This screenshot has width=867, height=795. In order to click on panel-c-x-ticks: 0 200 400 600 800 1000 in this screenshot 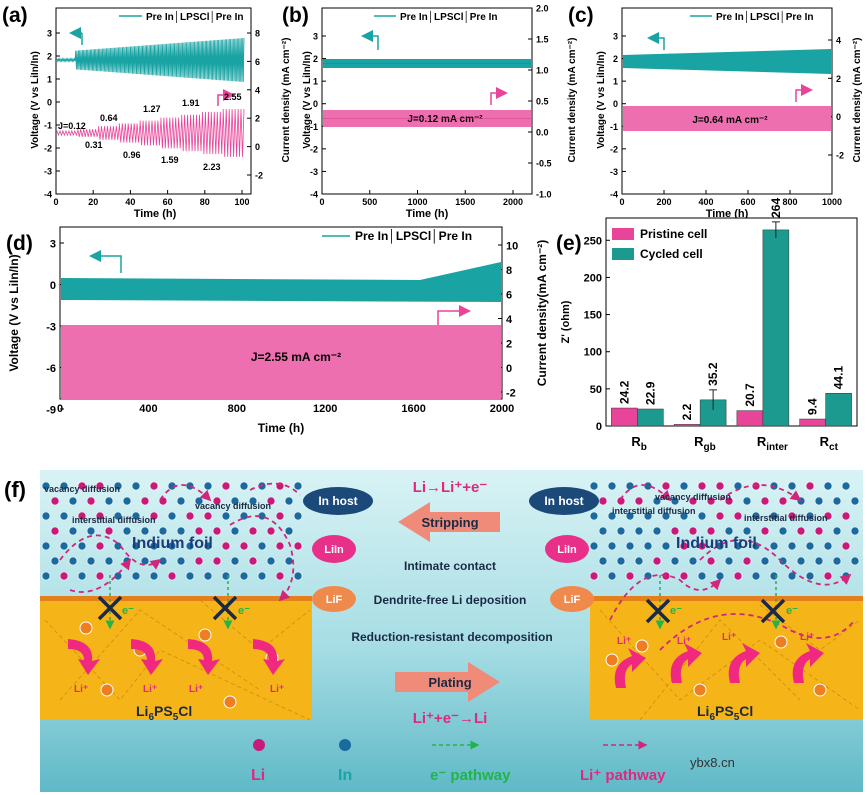, I will do `click(730, 198)`.